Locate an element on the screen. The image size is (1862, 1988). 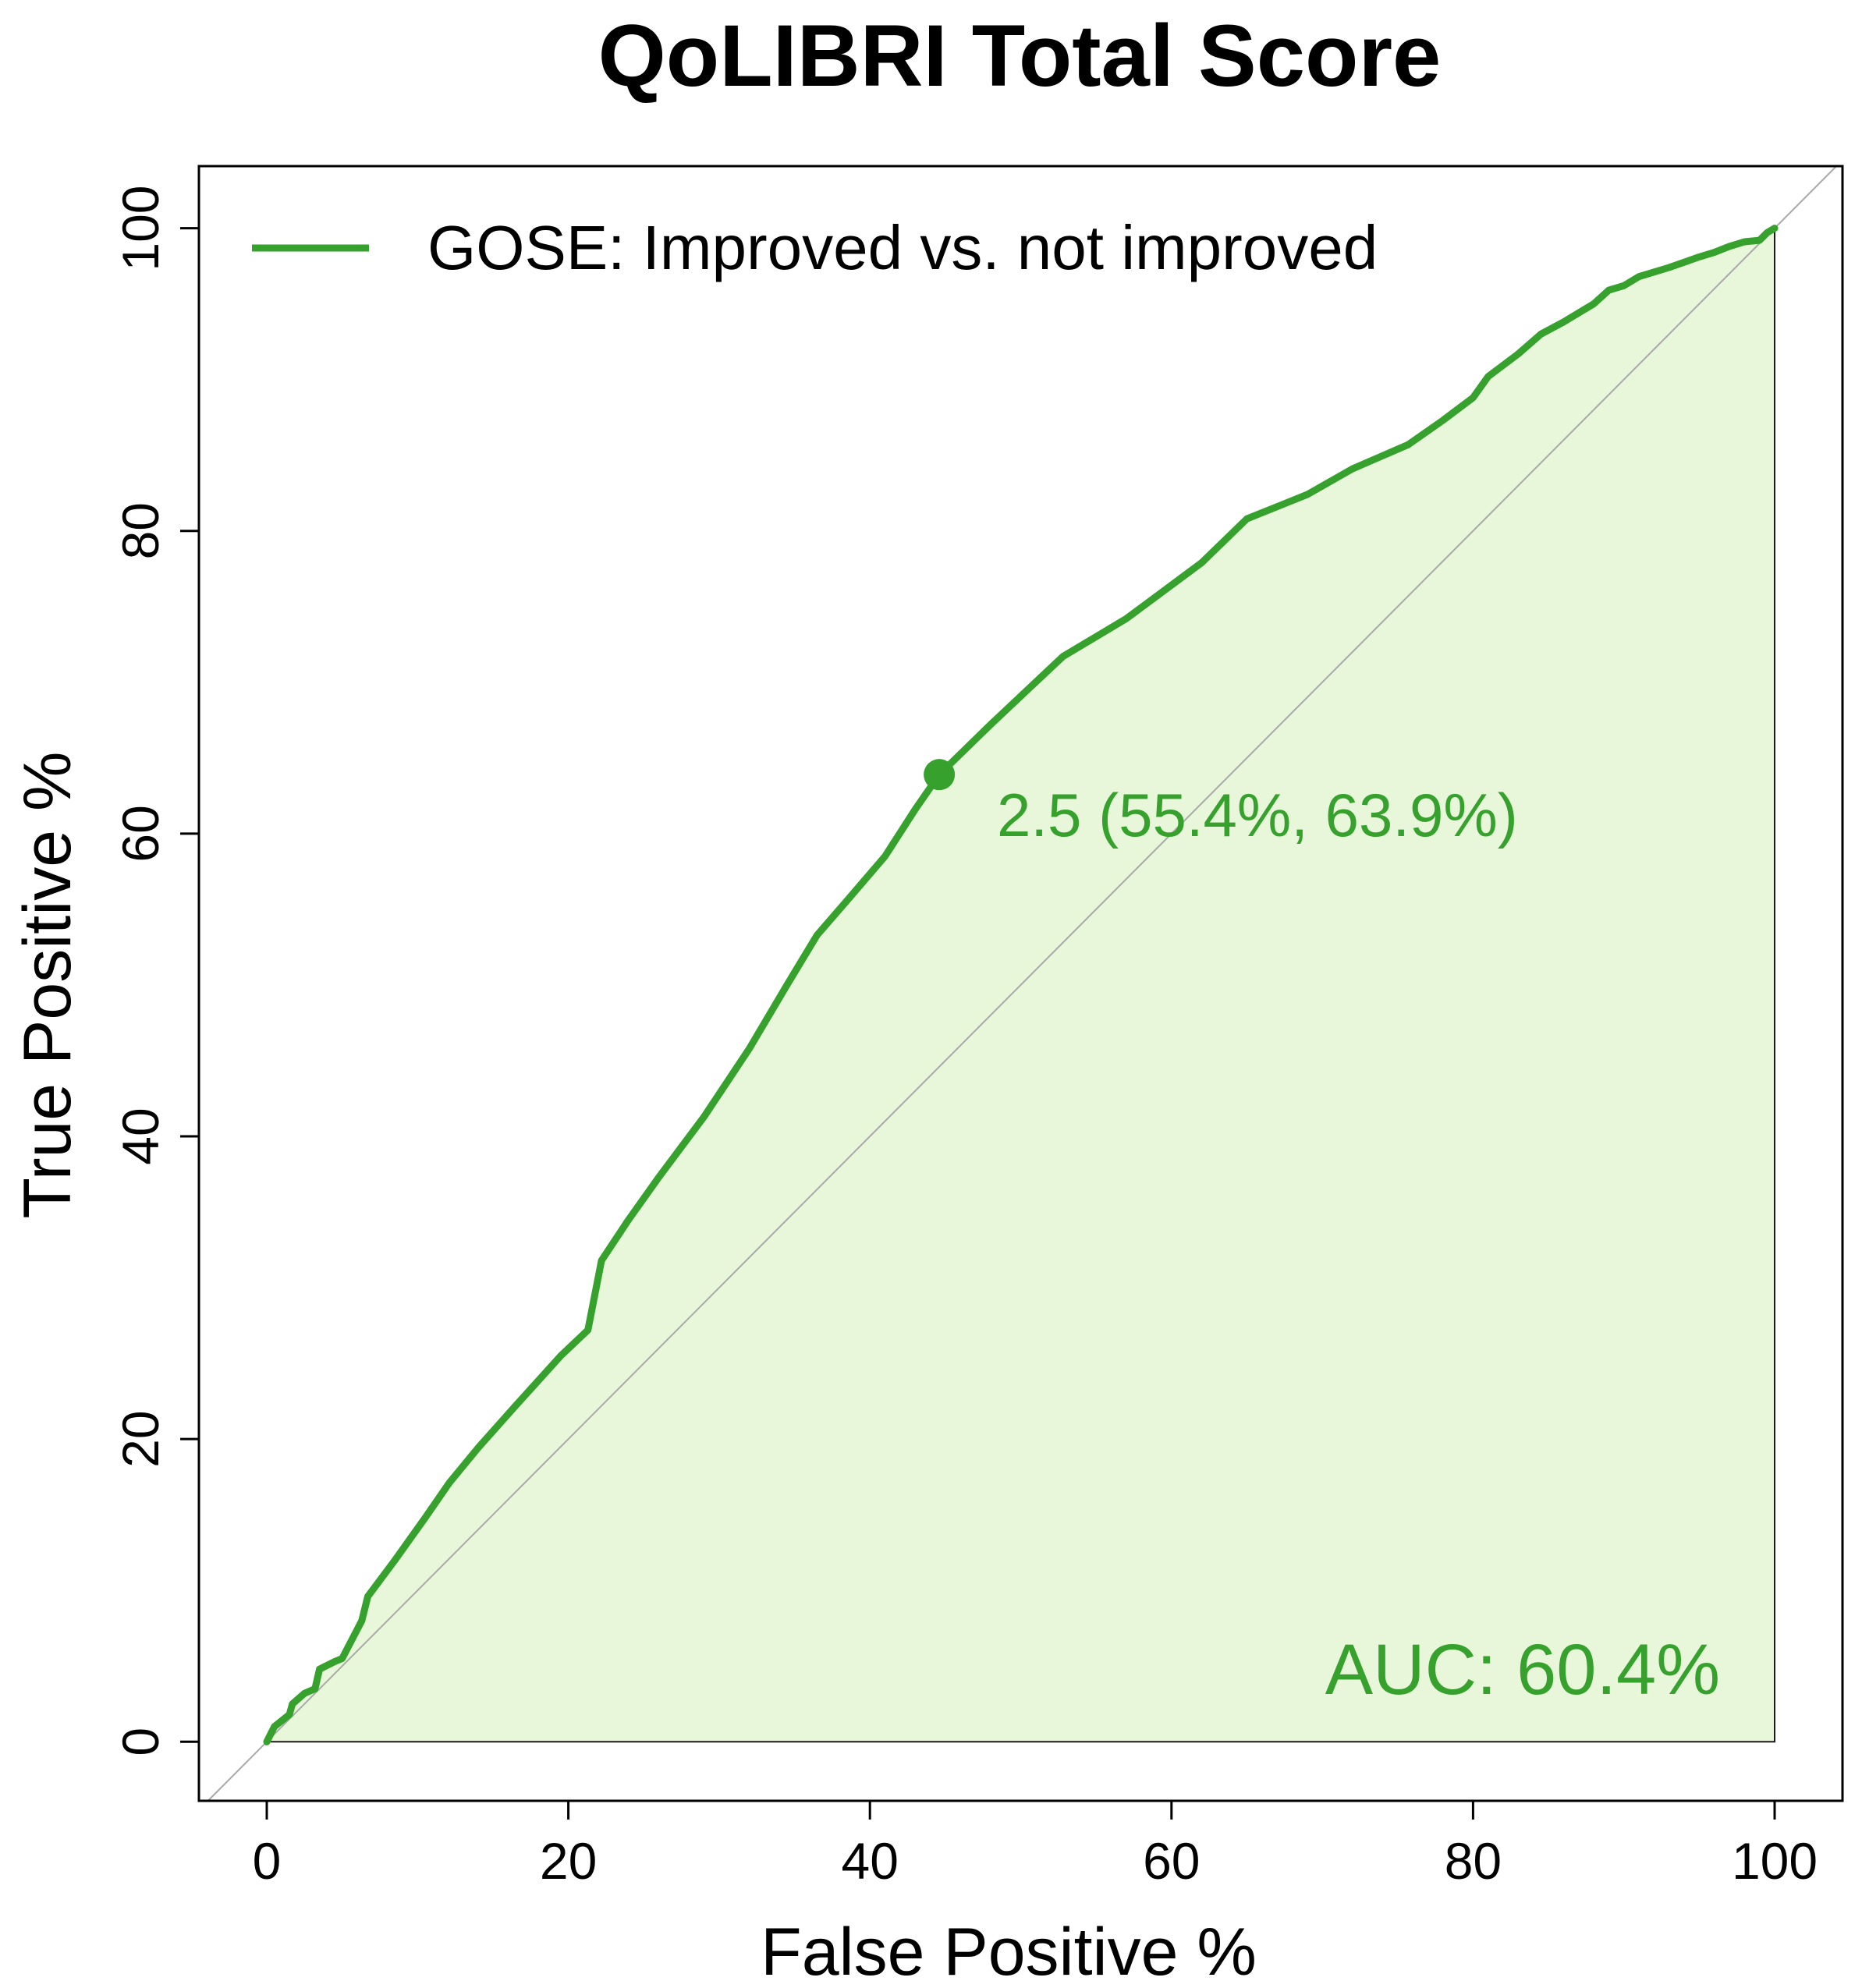
legend-label: GOSE: Improved vs. not improved is located at coordinates (902, 248).